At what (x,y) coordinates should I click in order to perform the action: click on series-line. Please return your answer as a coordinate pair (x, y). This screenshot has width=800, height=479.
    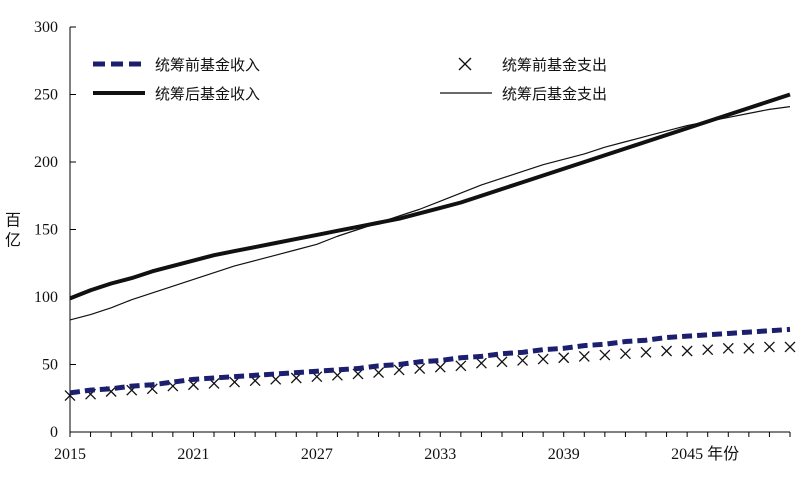
    Looking at the image, I should click on (430, 361).